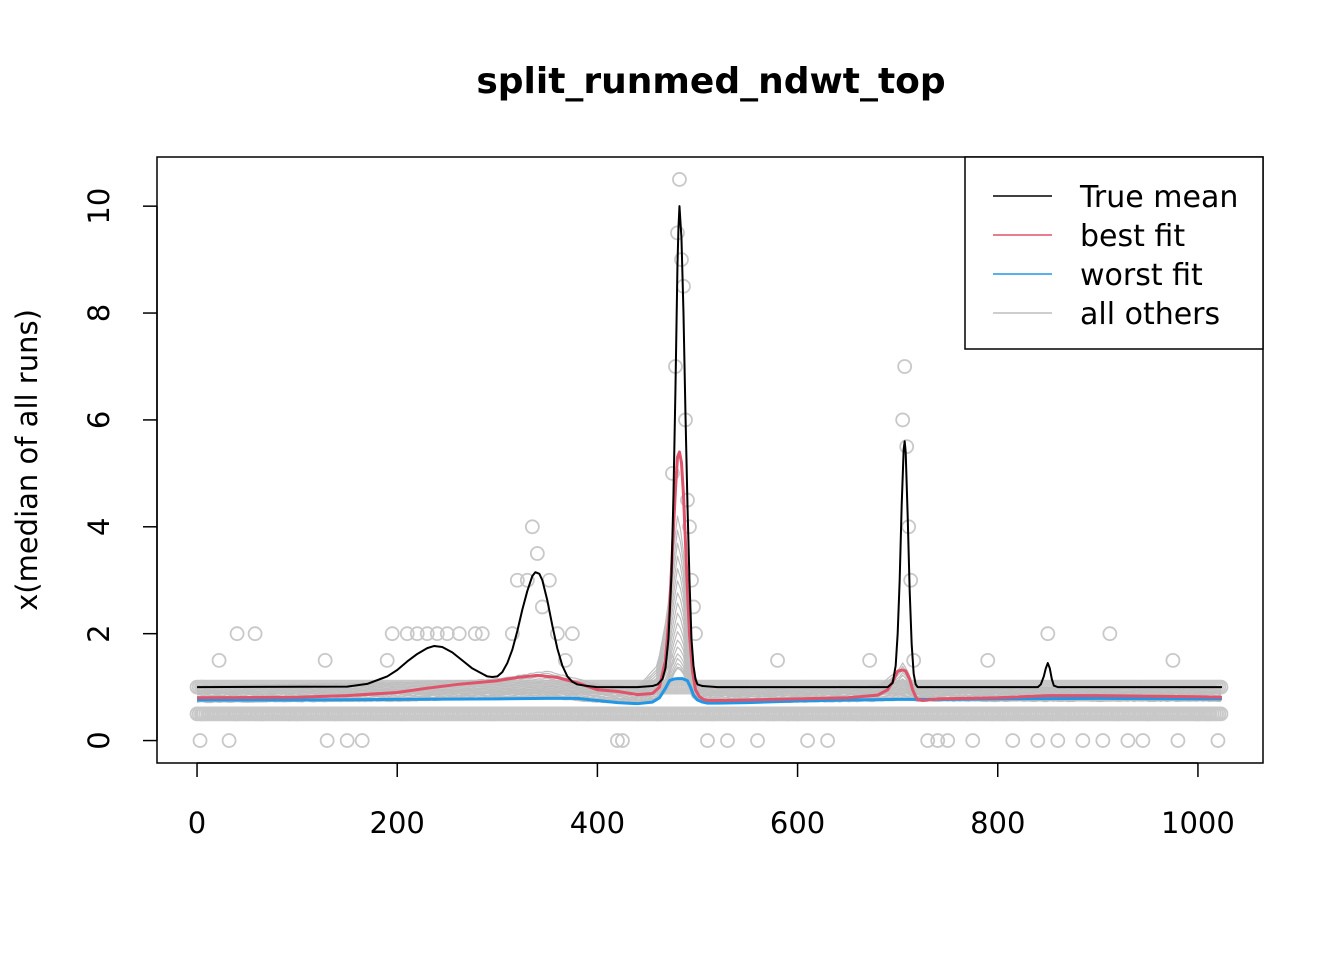 This screenshot has height=960, width=1344. I want to click on y-tick-label: 10, so click(99, 206).